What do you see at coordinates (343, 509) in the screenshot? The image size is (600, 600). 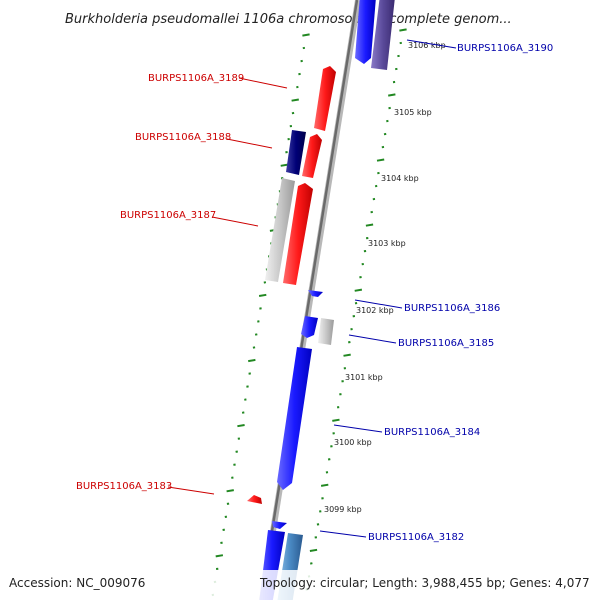 I see `scale-label-3099: 3099 kbp` at bounding box center [343, 509].